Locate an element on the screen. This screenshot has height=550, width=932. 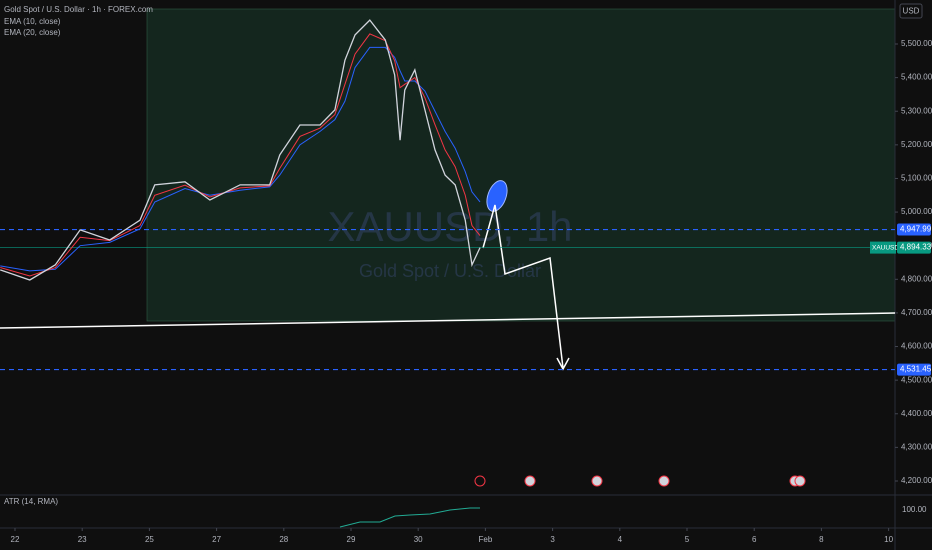
last-price-name-tag is located at coordinates (883, 247).